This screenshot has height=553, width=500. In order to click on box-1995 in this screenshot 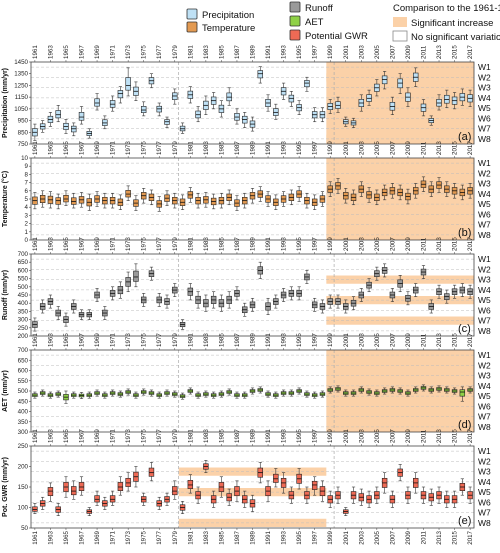, I will do `click(299, 293)`.